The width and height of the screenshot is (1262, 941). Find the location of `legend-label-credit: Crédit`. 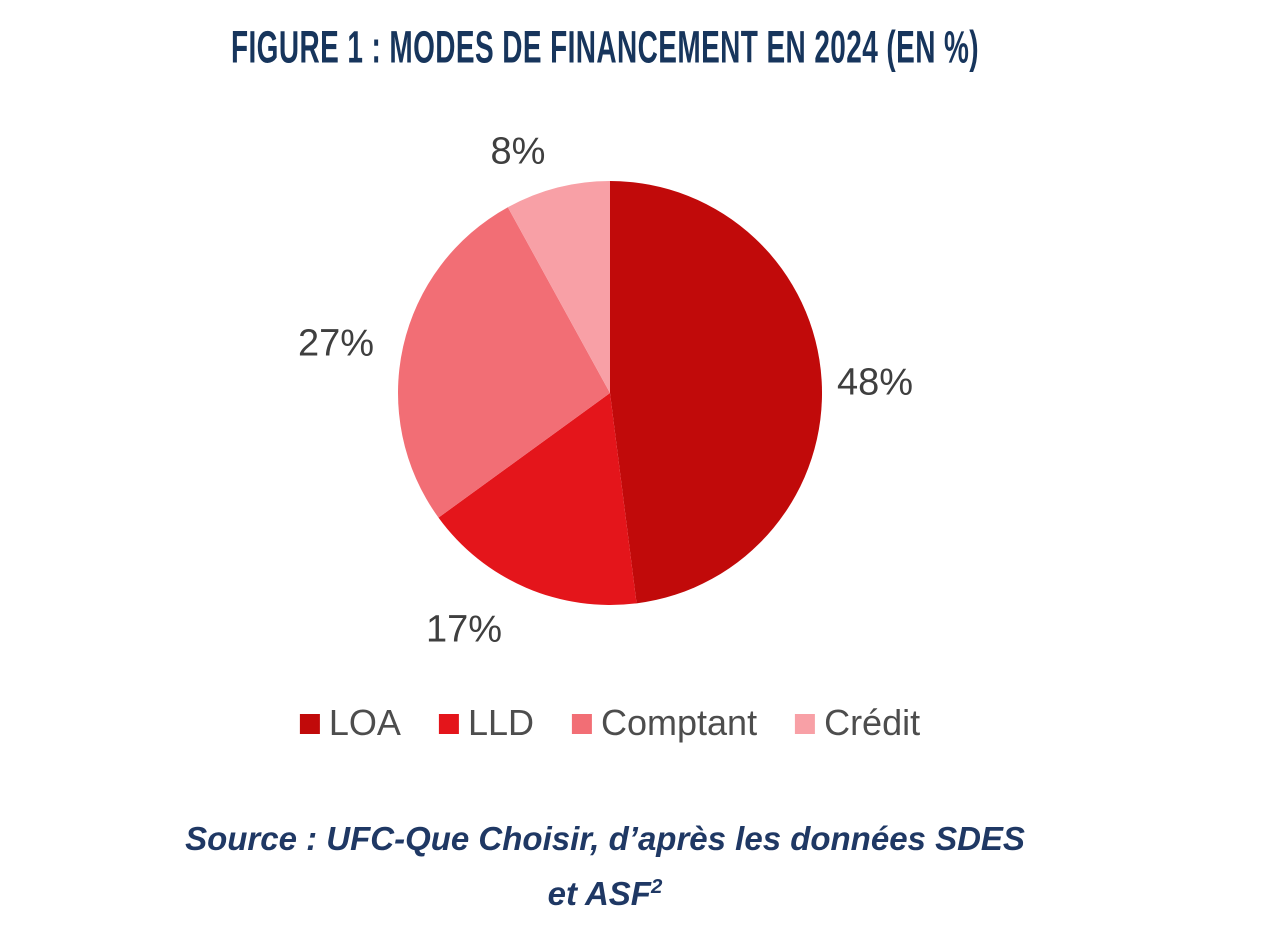

legend-label-credit: Crédit is located at coordinates (872, 722).